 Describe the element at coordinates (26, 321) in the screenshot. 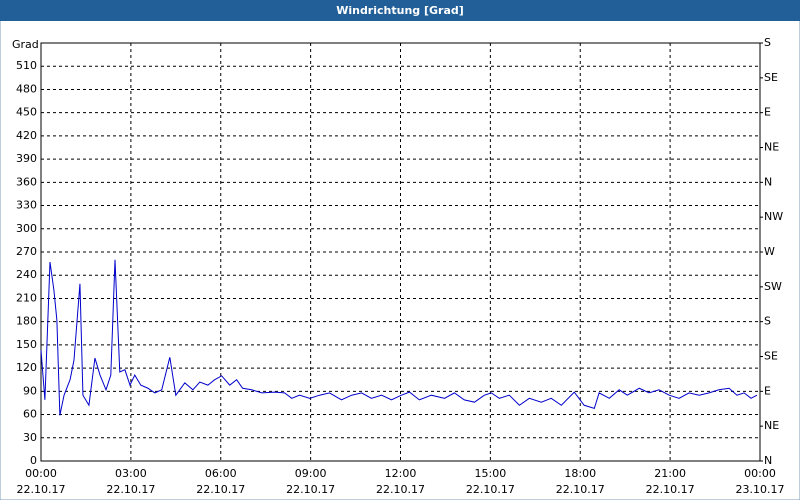

I see `y-tick-label: 180` at that location.